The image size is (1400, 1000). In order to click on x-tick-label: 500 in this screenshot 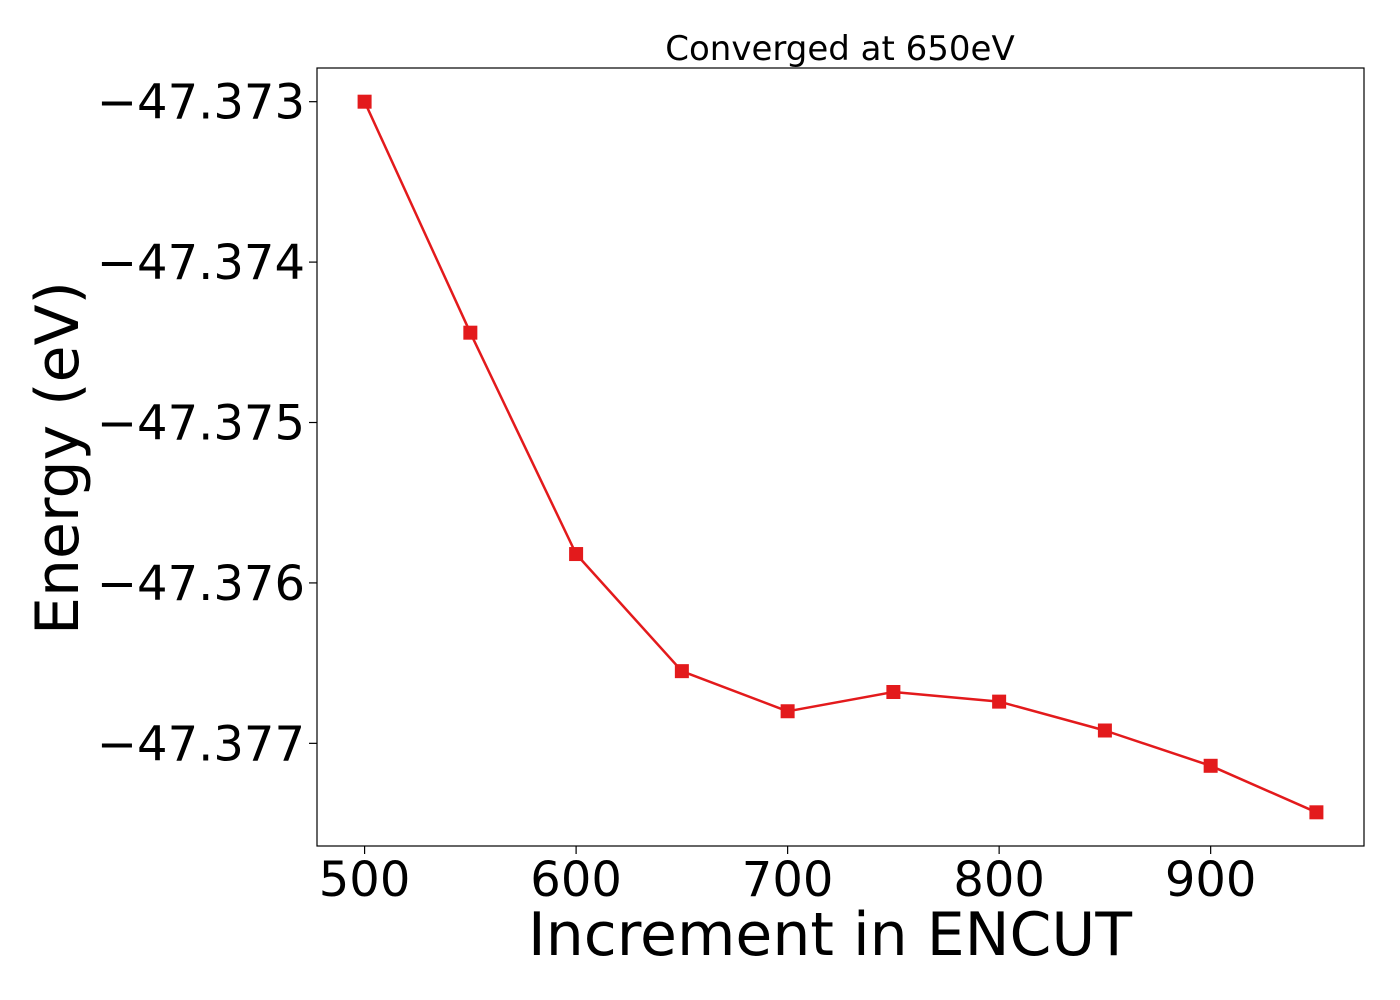, I will do `click(365, 880)`.